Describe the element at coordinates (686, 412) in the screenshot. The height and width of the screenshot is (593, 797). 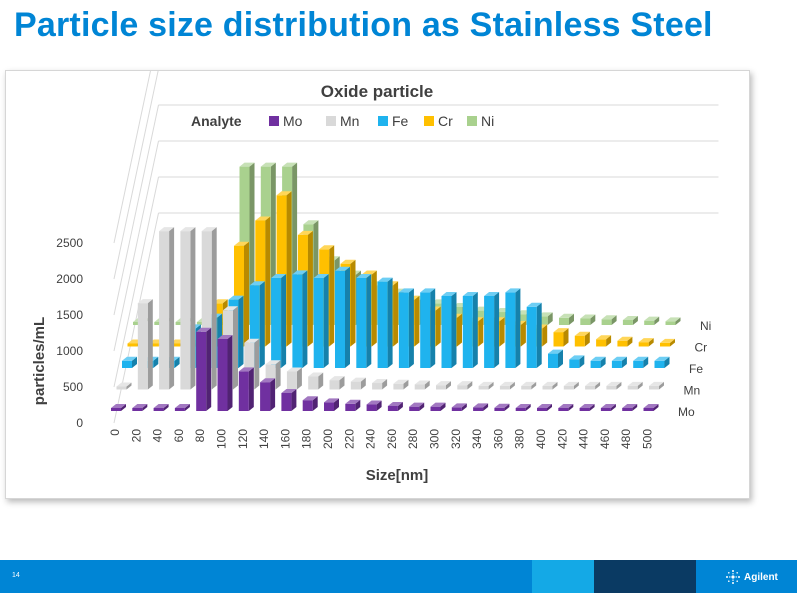
I see `depth-label-mo: Mo` at that location.